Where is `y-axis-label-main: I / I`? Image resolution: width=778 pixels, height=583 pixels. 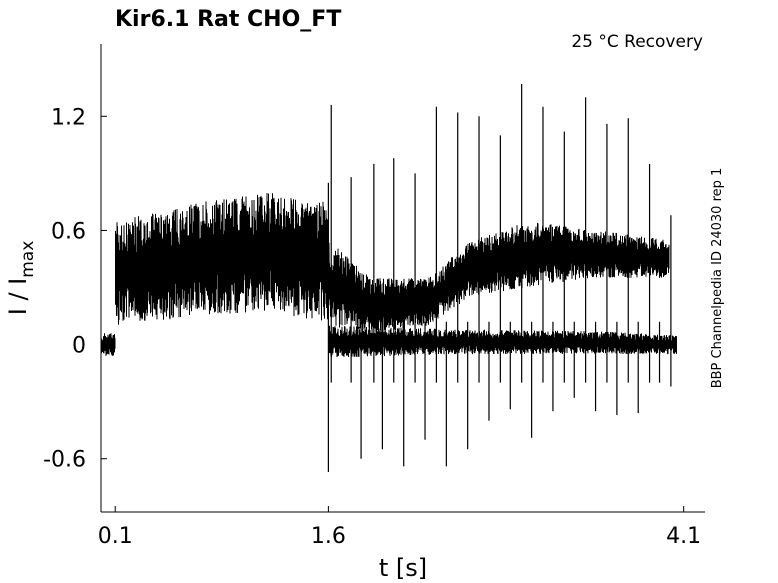 y-axis-label-main: I / I is located at coordinates (18, 297).